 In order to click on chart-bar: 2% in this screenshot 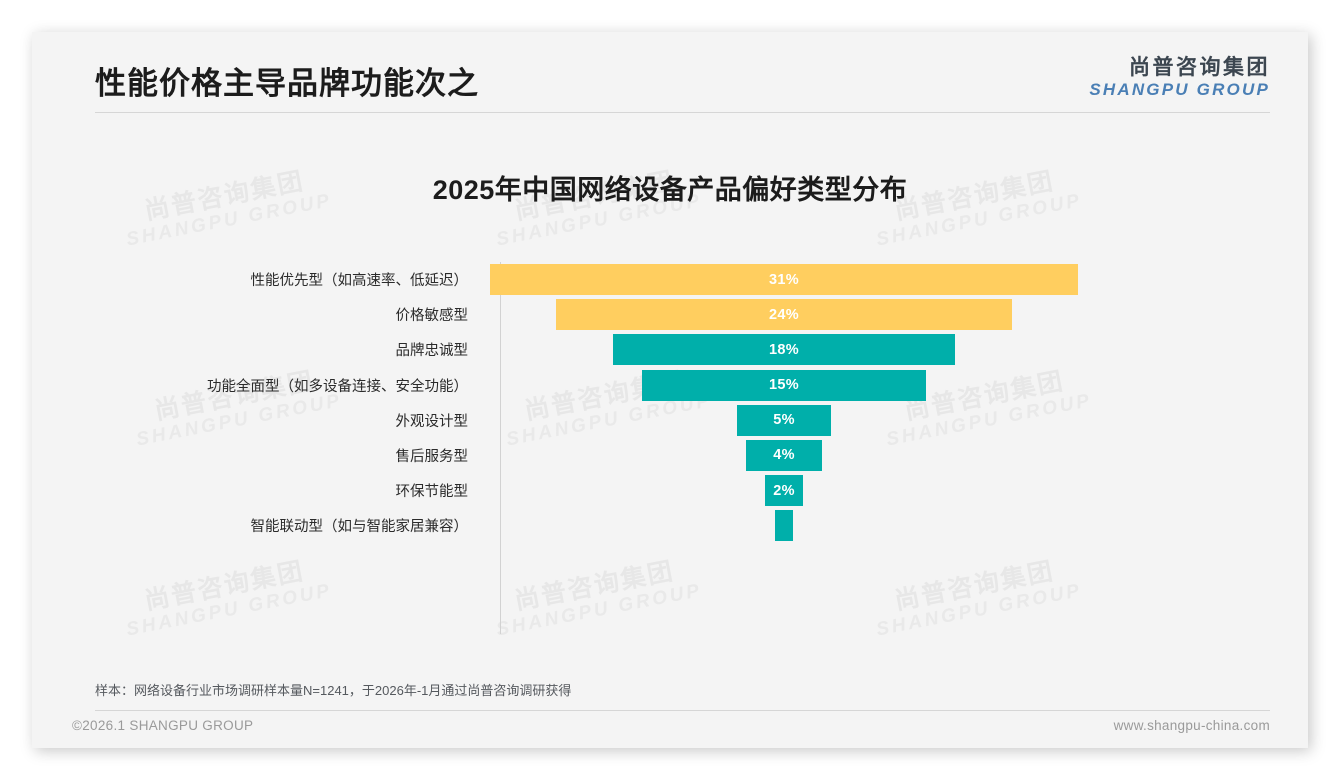, I will do `click(784, 491)`.